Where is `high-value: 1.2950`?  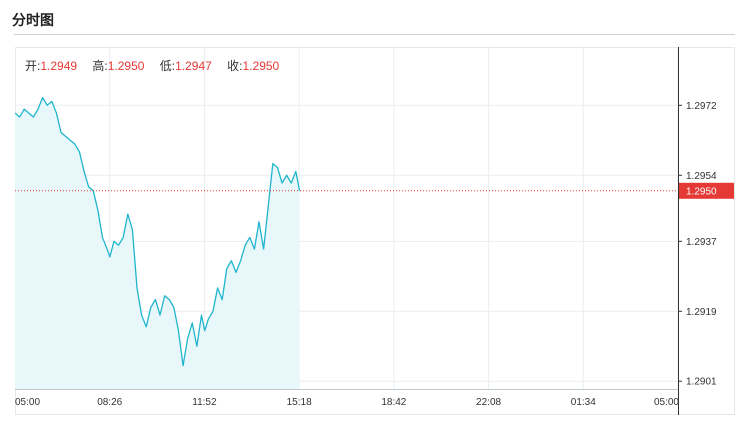
high-value: 1.2950 is located at coordinates (126, 66).